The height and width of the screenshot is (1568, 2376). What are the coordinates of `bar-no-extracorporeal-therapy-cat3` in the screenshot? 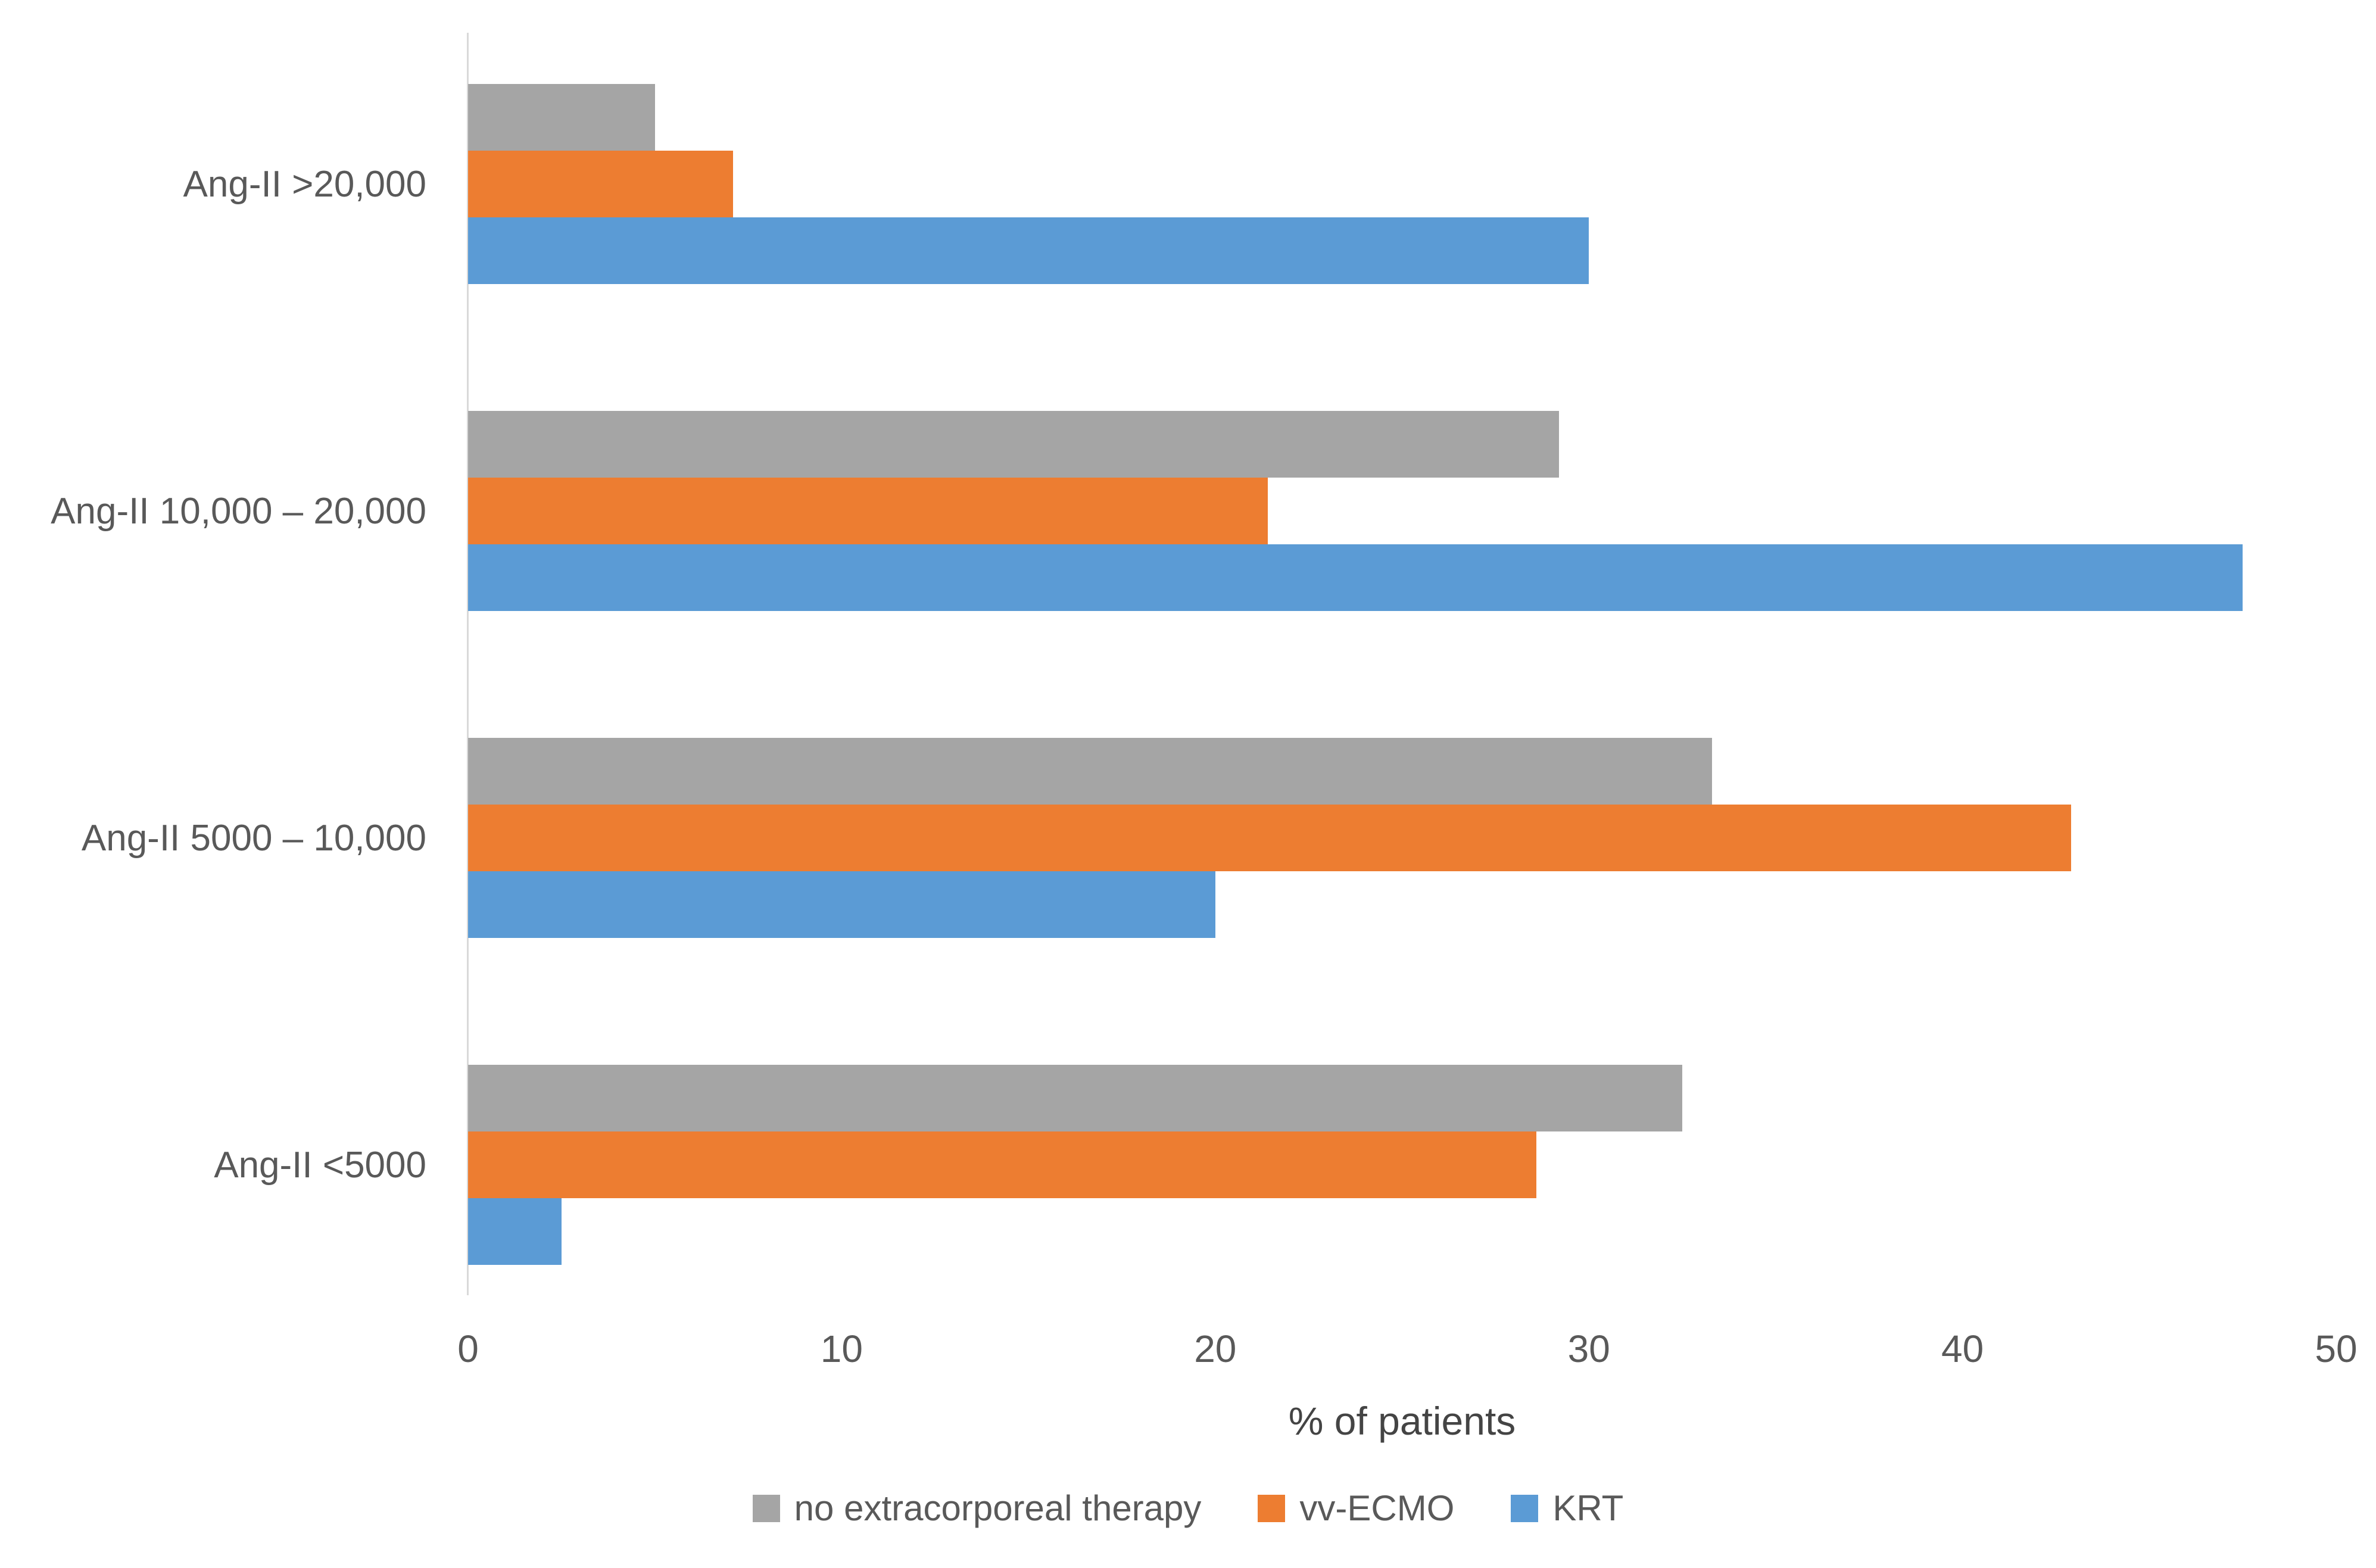 It's located at (1075, 1098).